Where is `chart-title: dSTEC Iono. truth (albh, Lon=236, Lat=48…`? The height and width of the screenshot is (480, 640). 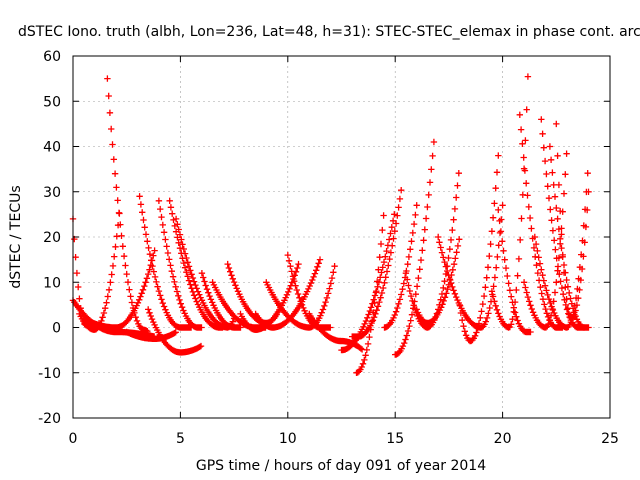
chart-title: dSTEC Iono. truth (albh, Lon=236, Lat=48… is located at coordinates (329, 32).